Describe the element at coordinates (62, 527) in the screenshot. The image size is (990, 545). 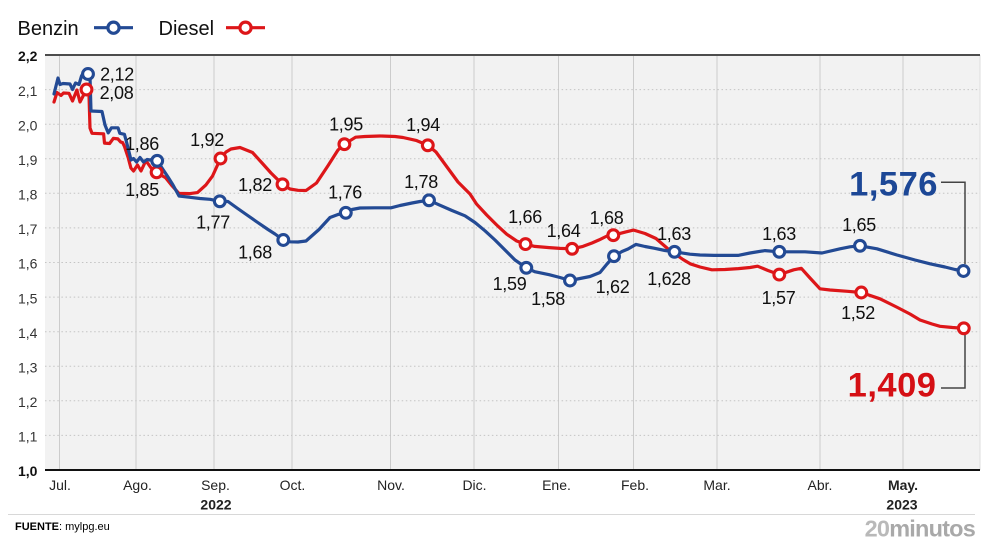
I see `svg-text: FUENTE: mylpg.eu` at that location.